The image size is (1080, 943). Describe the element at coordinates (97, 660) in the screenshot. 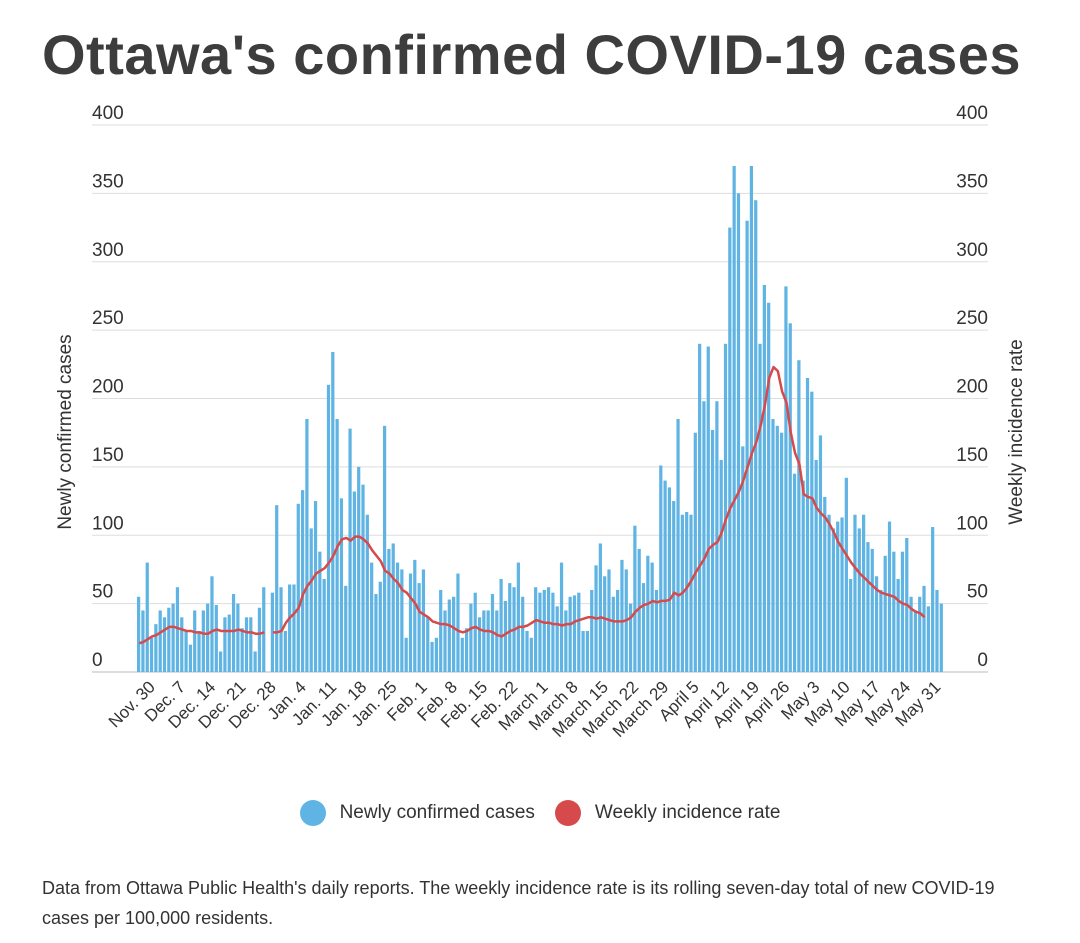

I see `left-tick-label: 0` at that location.